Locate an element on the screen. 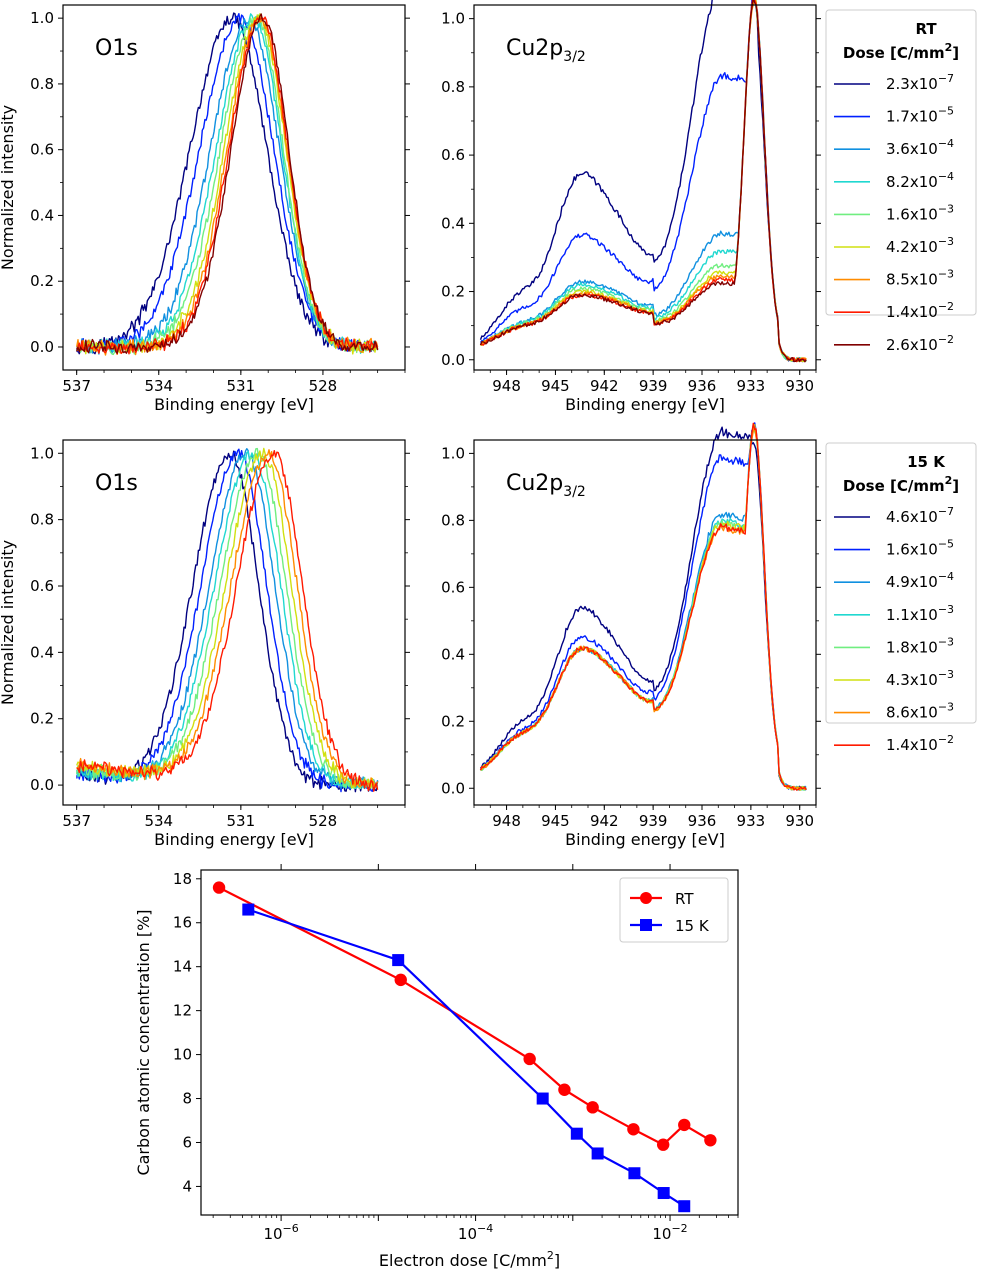 This screenshot has width=981, height=1274. x-tick-label: 10−6 is located at coordinates (280, 1232).